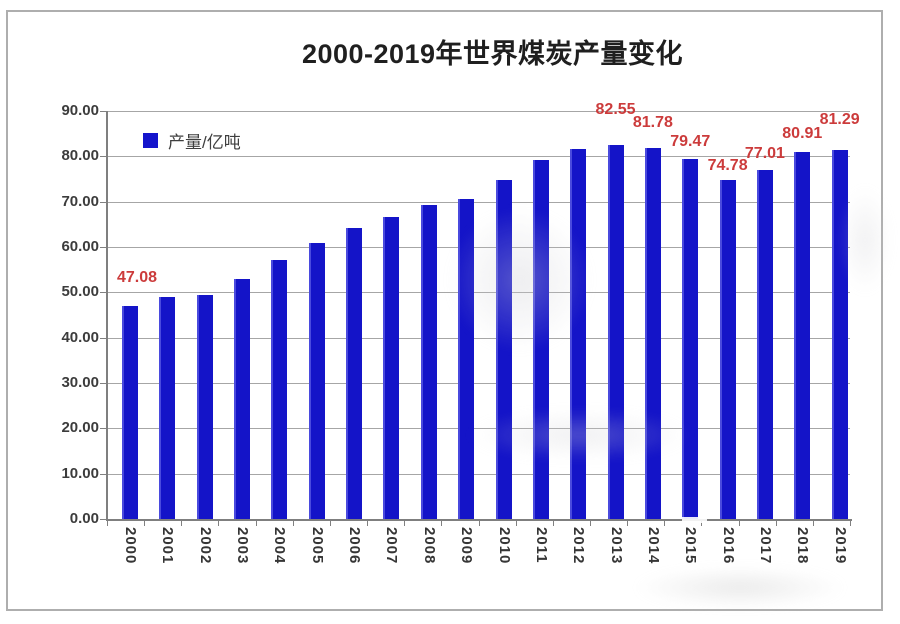 This screenshot has width=900, height=624. I want to click on bar-2006, so click(354, 373).